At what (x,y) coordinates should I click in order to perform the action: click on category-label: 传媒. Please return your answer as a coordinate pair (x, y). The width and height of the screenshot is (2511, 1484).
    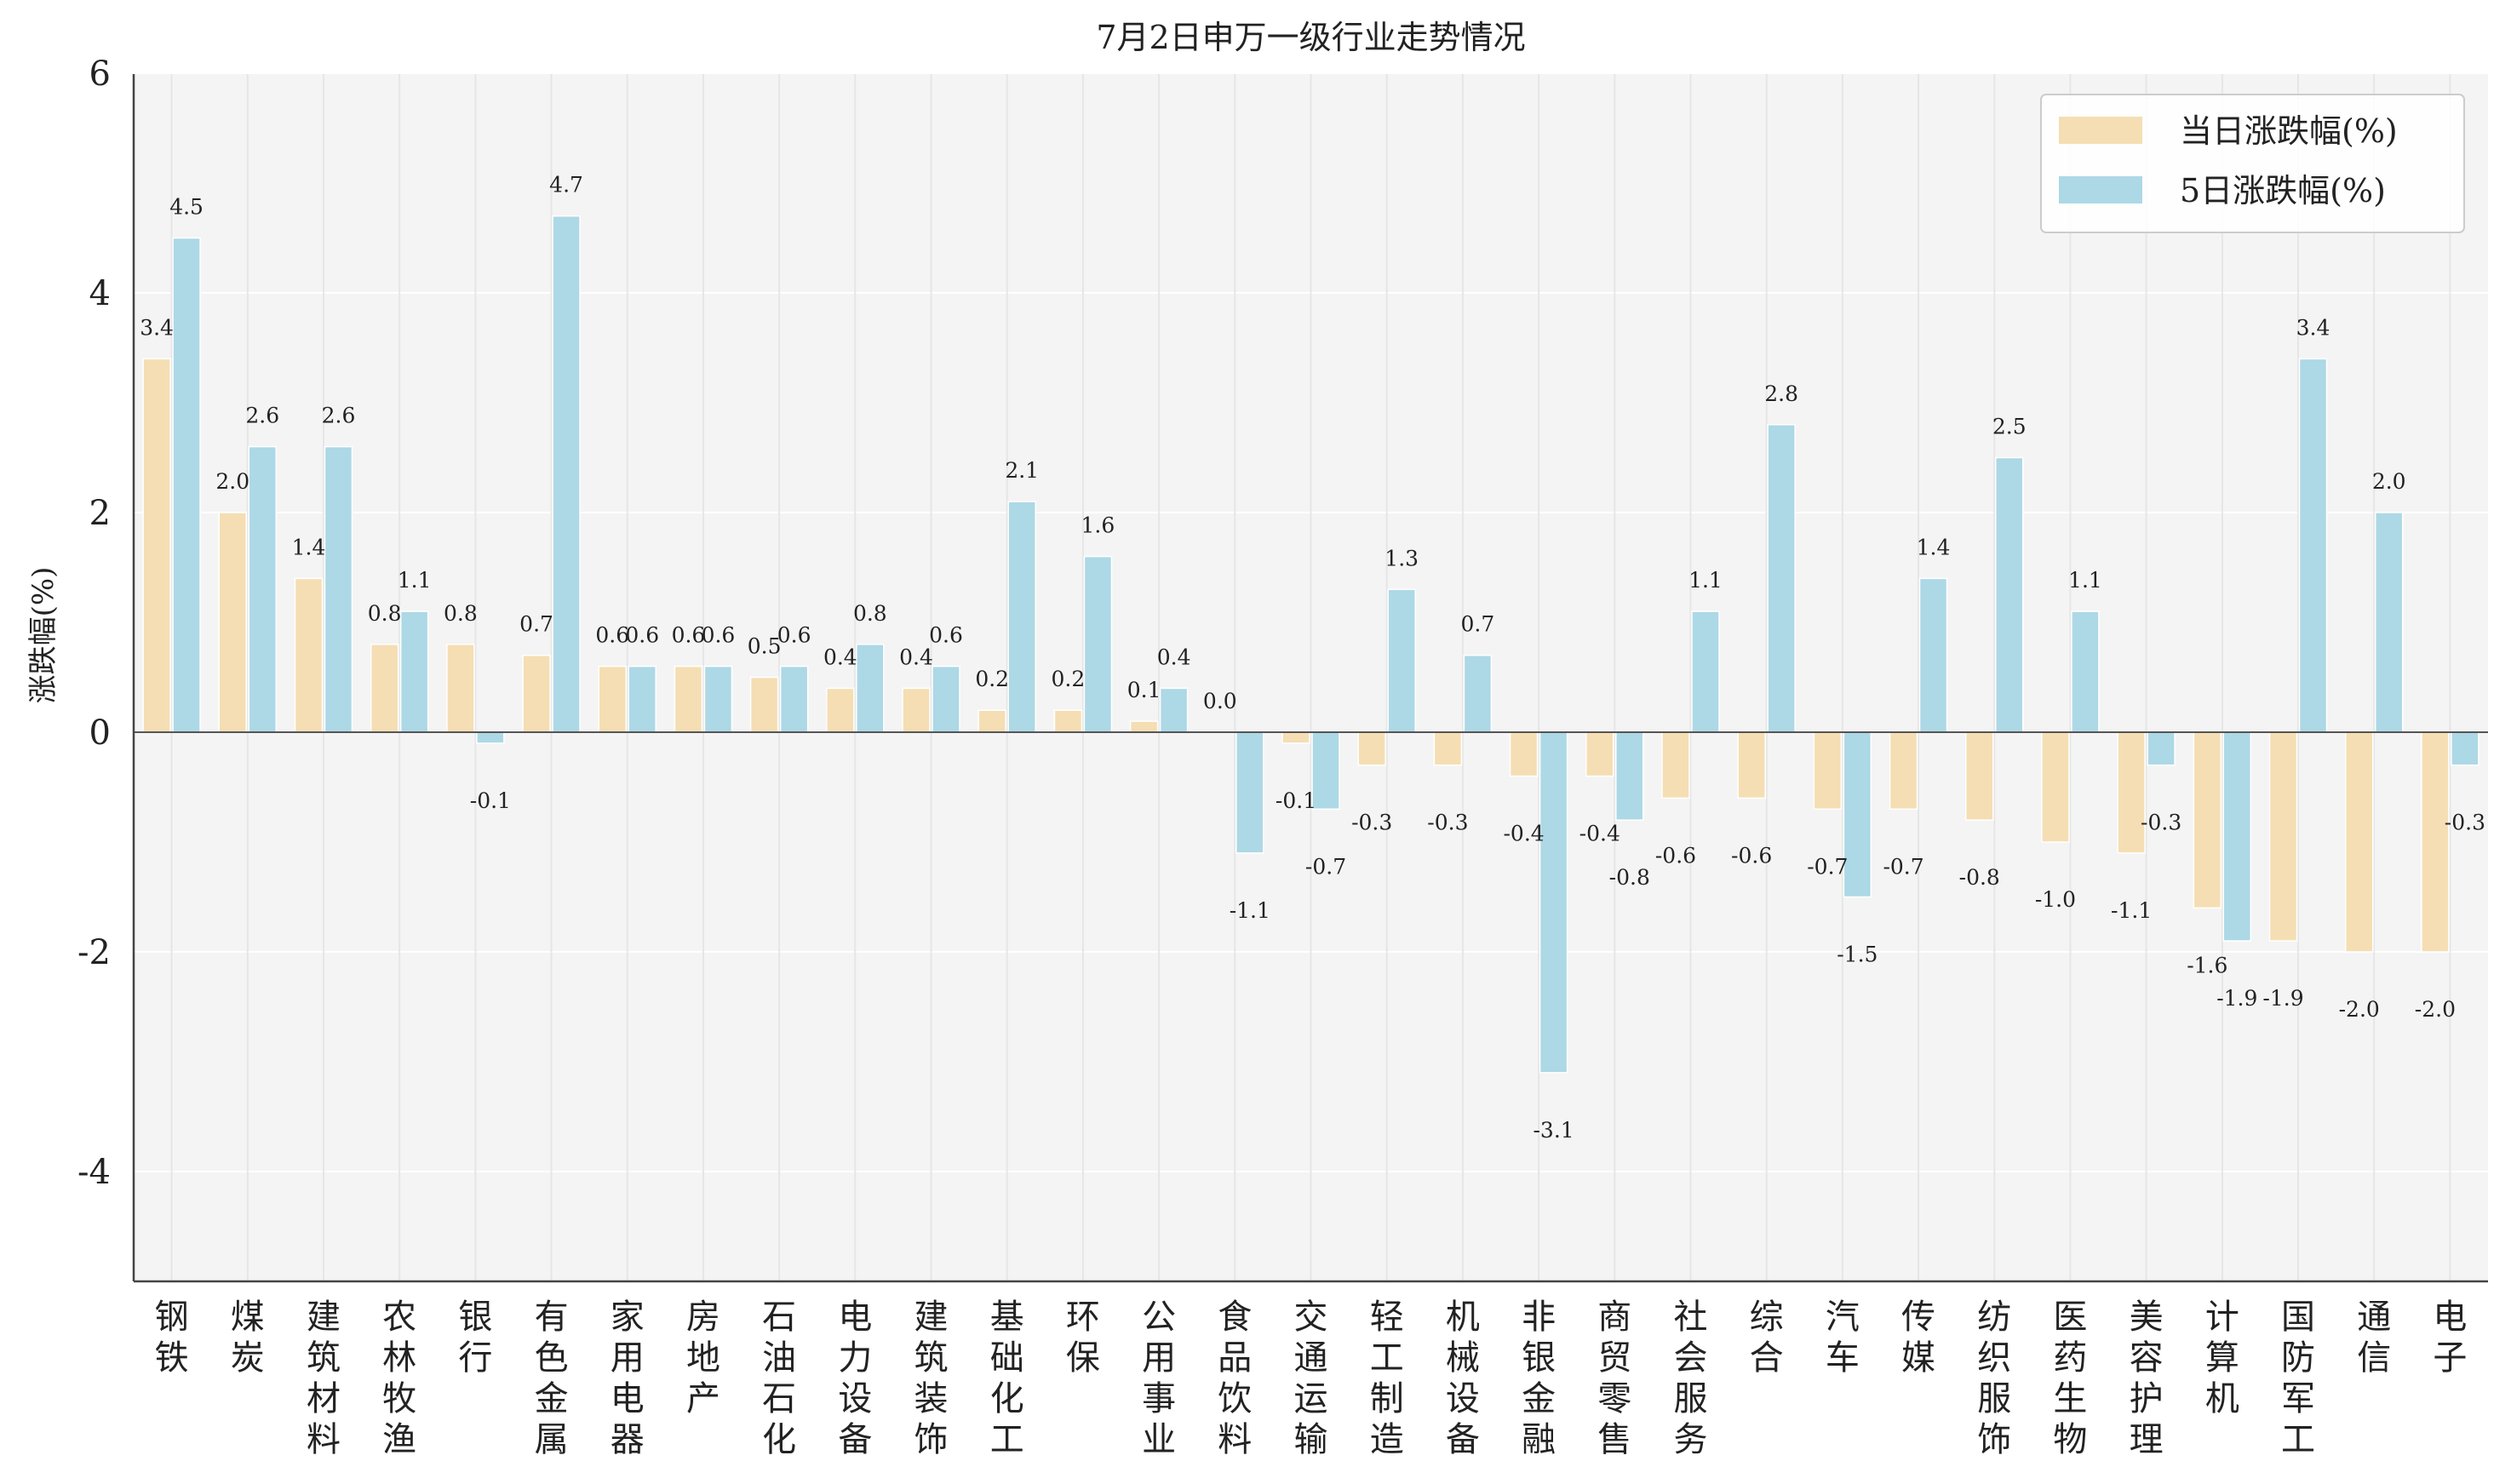
    Looking at the image, I should click on (1918, 1338).